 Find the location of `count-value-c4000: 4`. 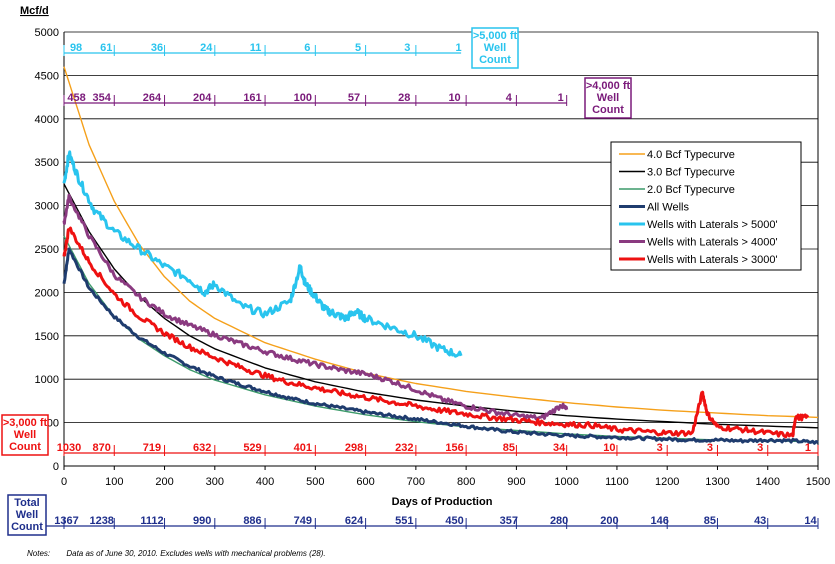

count-value-c4000: 4 is located at coordinates (509, 98).